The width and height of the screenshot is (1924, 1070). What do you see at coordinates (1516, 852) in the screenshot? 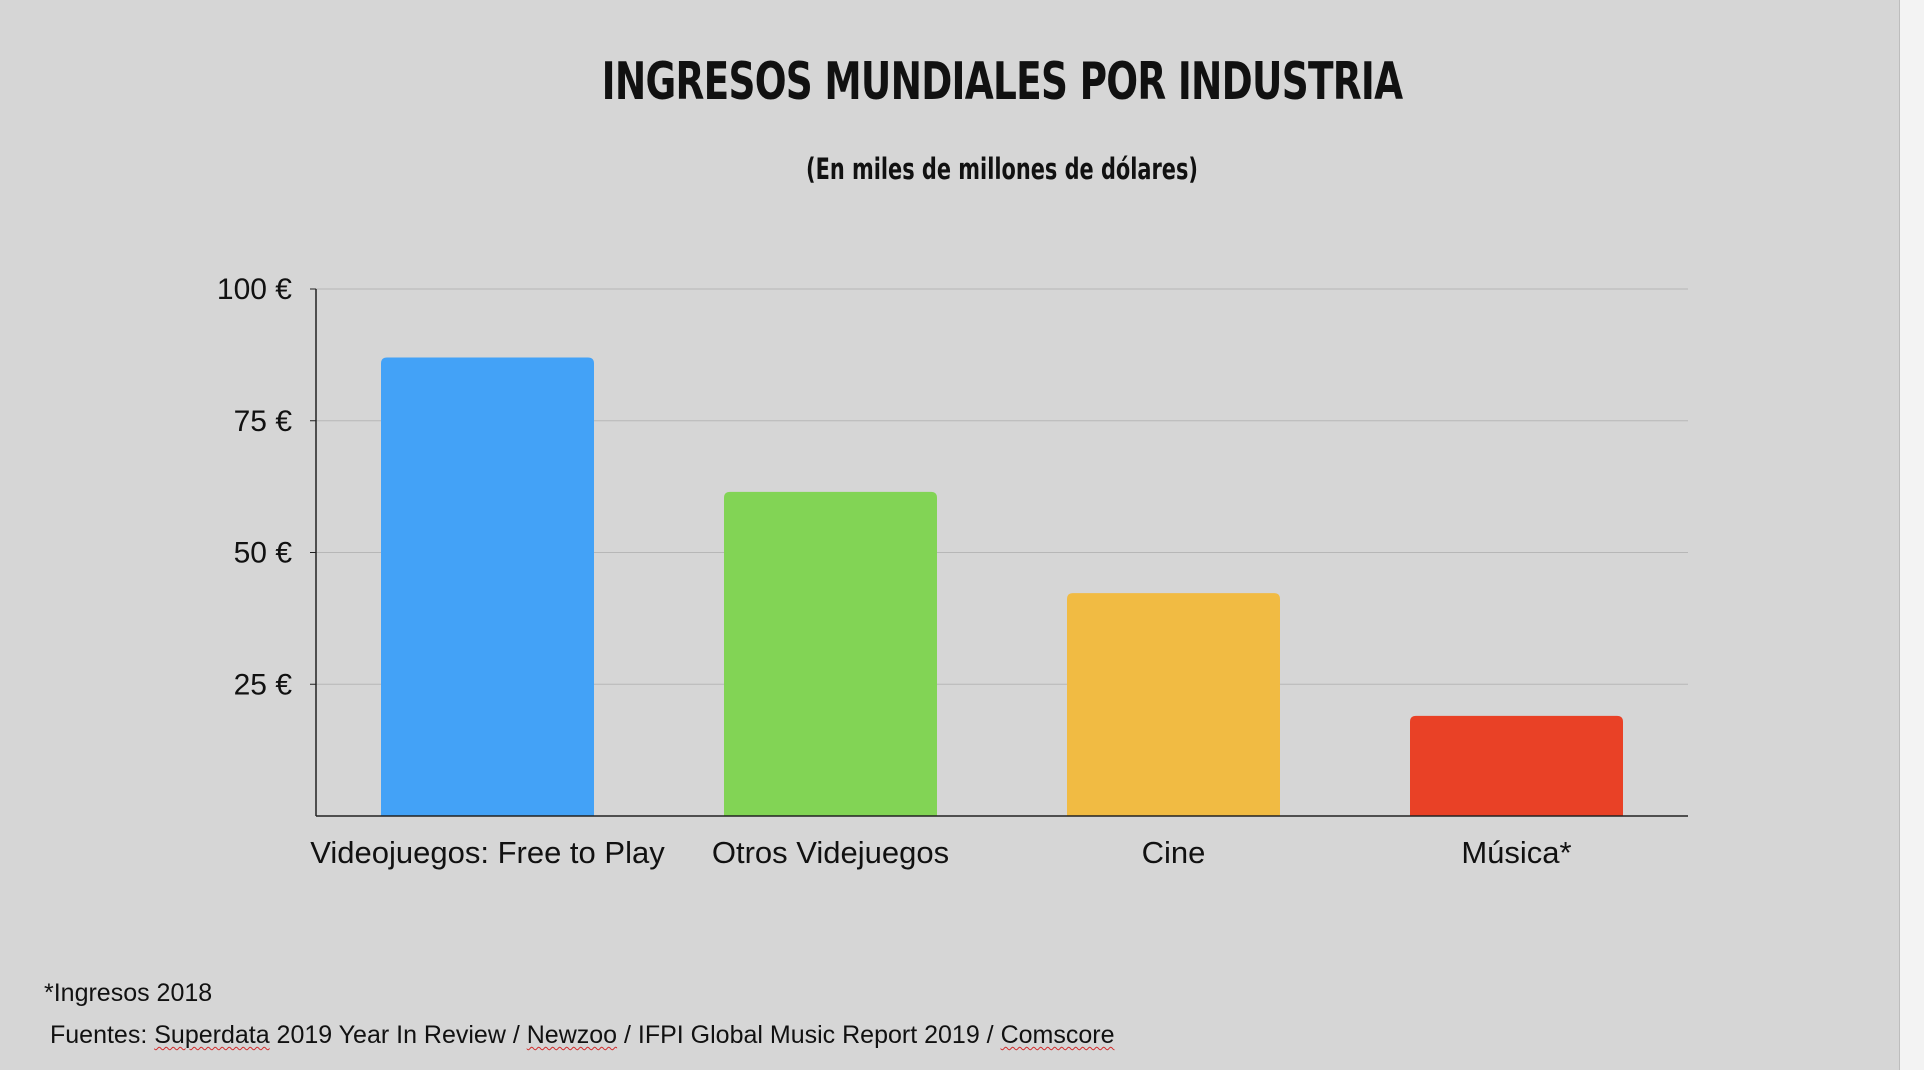
I see `x-category-label: Música*` at bounding box center [1516, 852].